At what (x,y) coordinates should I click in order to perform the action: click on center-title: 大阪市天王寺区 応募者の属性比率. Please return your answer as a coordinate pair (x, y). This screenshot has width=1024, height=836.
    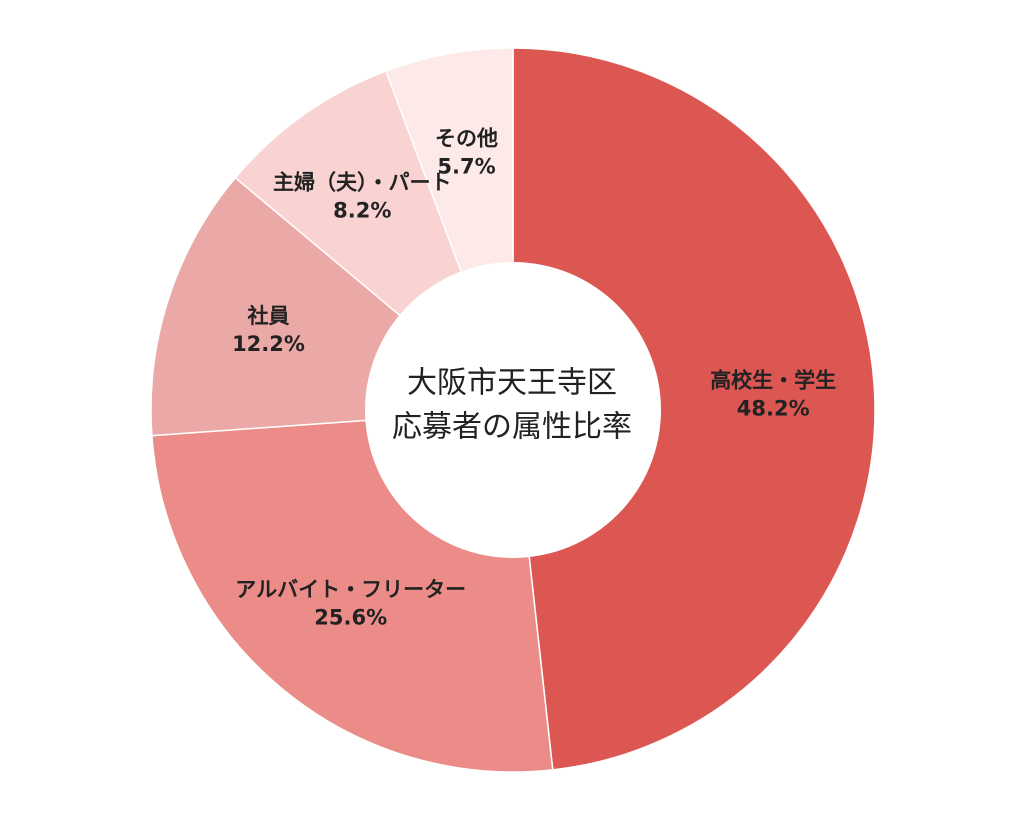
    Looking at the image, I should click on (512, 405).